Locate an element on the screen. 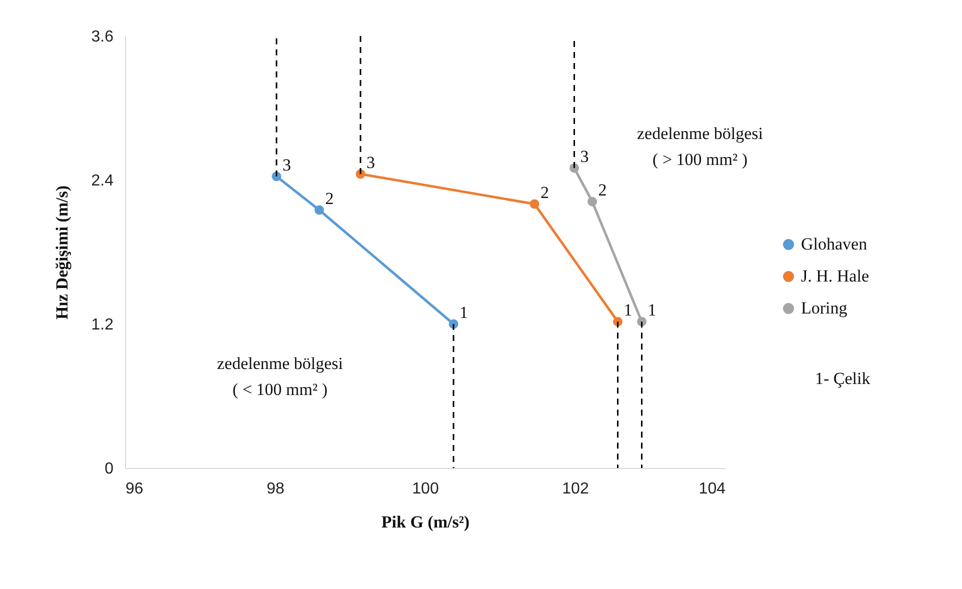  y-tick-label: 0 is located at coordinates (109, 469).